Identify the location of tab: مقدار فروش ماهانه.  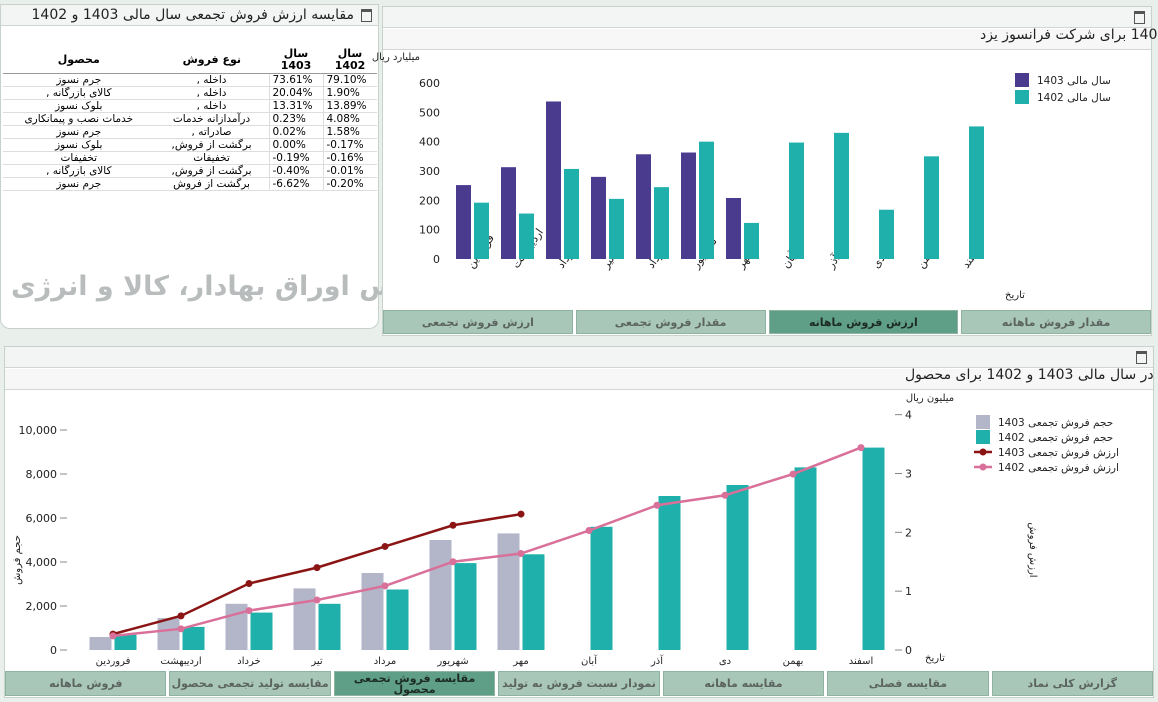
(1056, 322).